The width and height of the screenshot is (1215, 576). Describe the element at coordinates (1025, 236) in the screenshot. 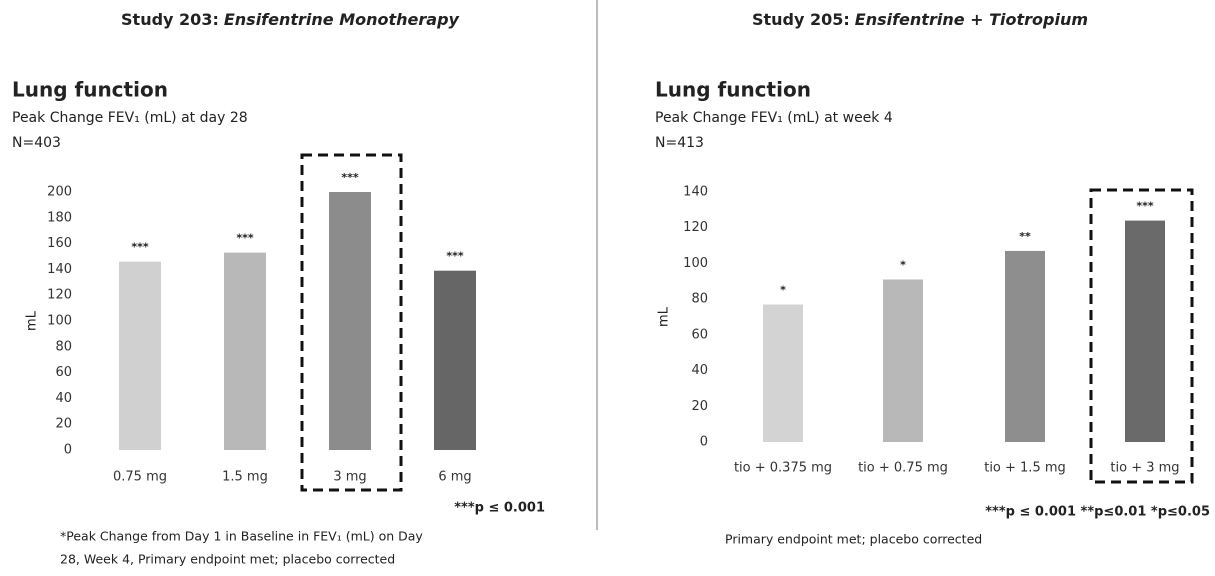

I see `significance-label: **` at that location.